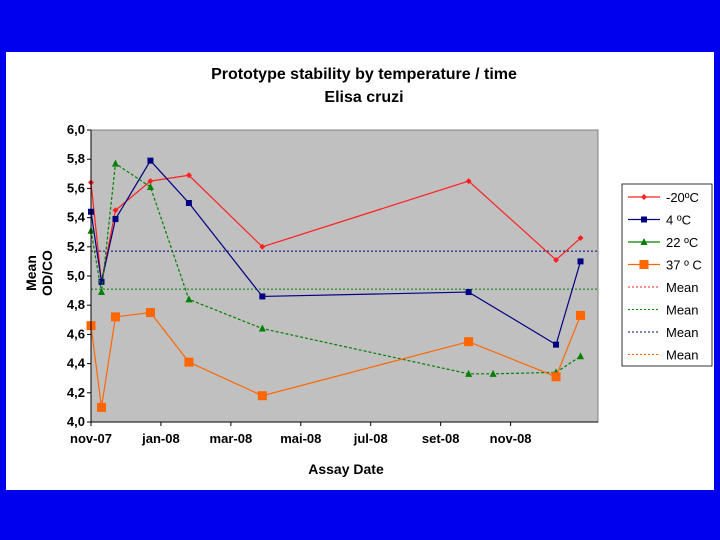 The width and height of the screenshot is (720, 540). Describe the element at coordinates (31, 273) in the screenshot. I see `y-axis-label-line1: Mean` at that location.